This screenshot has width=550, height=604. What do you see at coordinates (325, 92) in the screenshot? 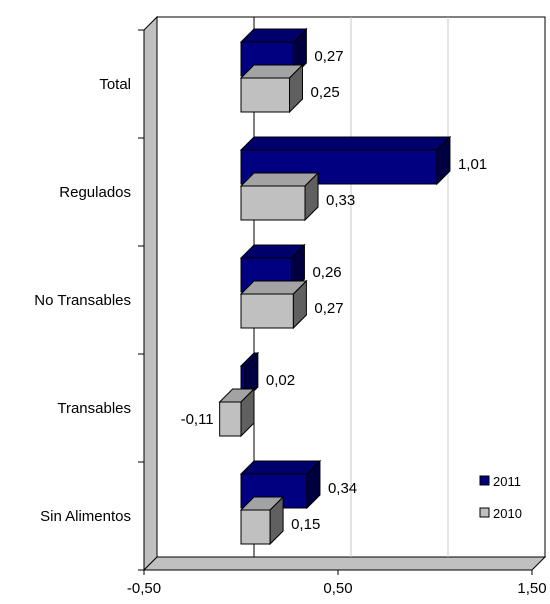
I see `data-label: 0,25` at bounding box center [325, 92].